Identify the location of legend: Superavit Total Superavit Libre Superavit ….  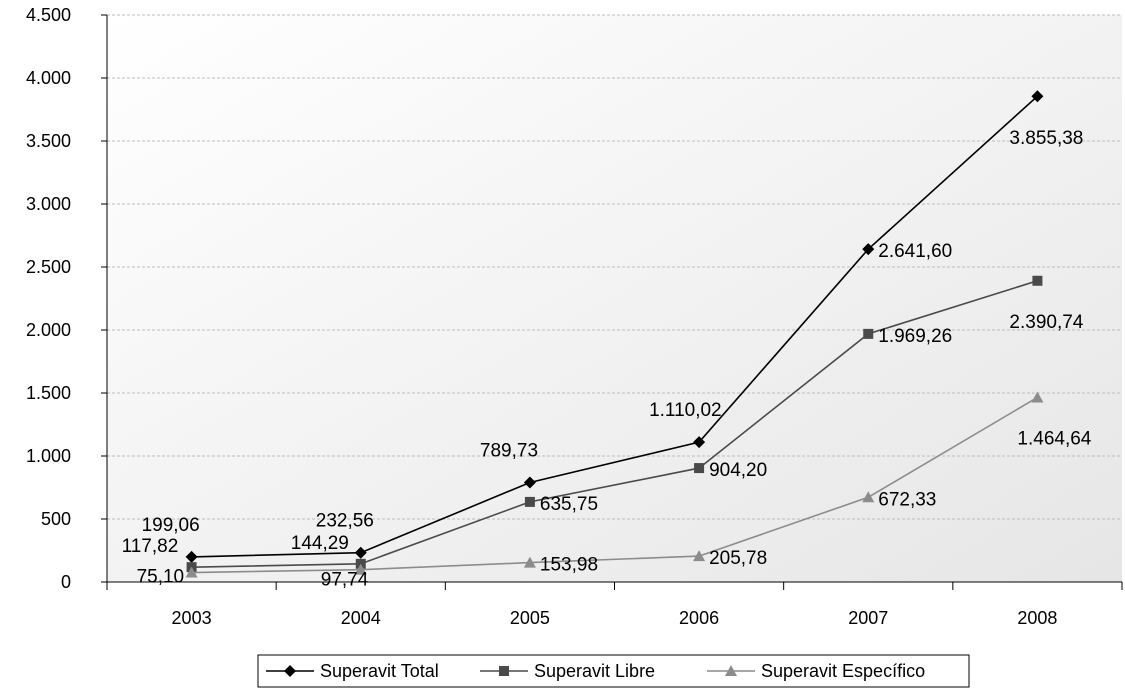
(613, 671).